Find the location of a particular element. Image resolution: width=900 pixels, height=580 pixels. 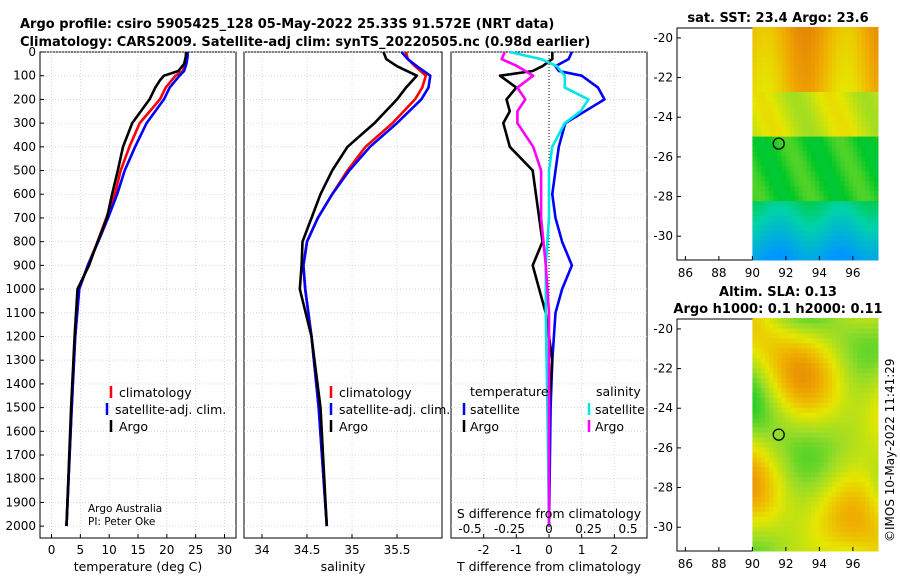

legend-t-satellite-label: satellite is located at coordinates (495, 409).